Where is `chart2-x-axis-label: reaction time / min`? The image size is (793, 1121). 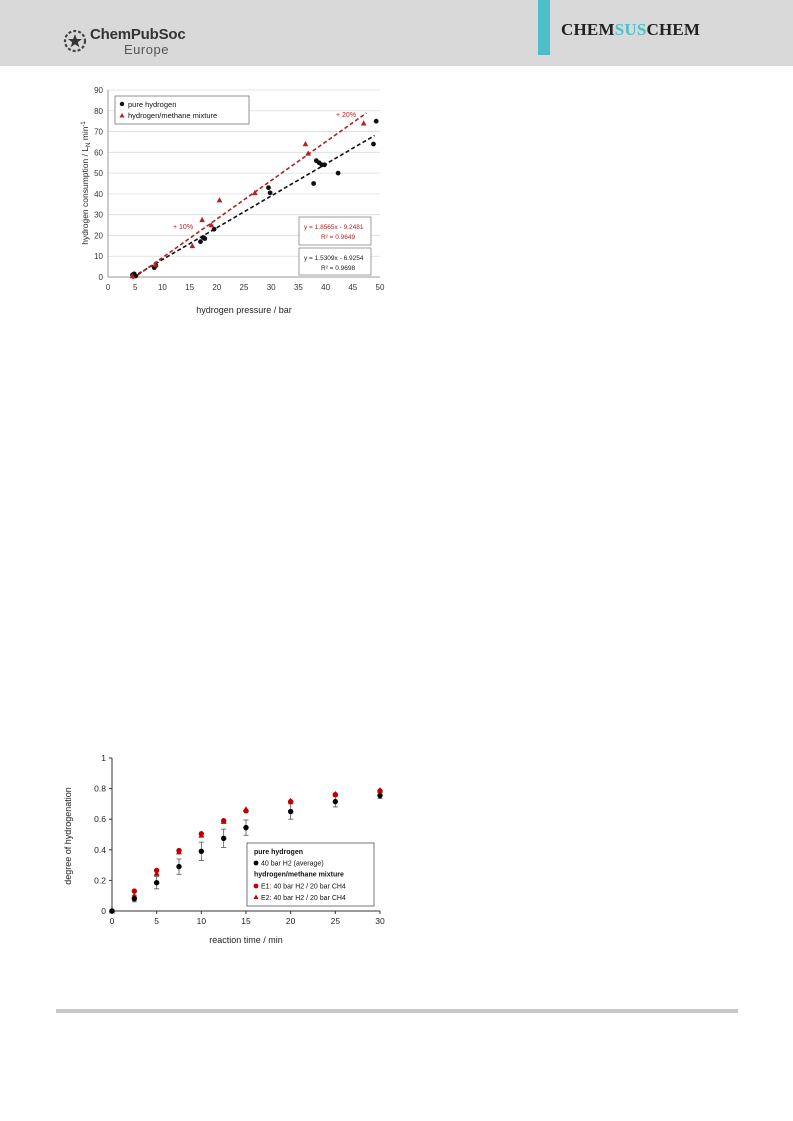
chart2-x-axis-label: reaction time / min is located at coordinates (246, 940).